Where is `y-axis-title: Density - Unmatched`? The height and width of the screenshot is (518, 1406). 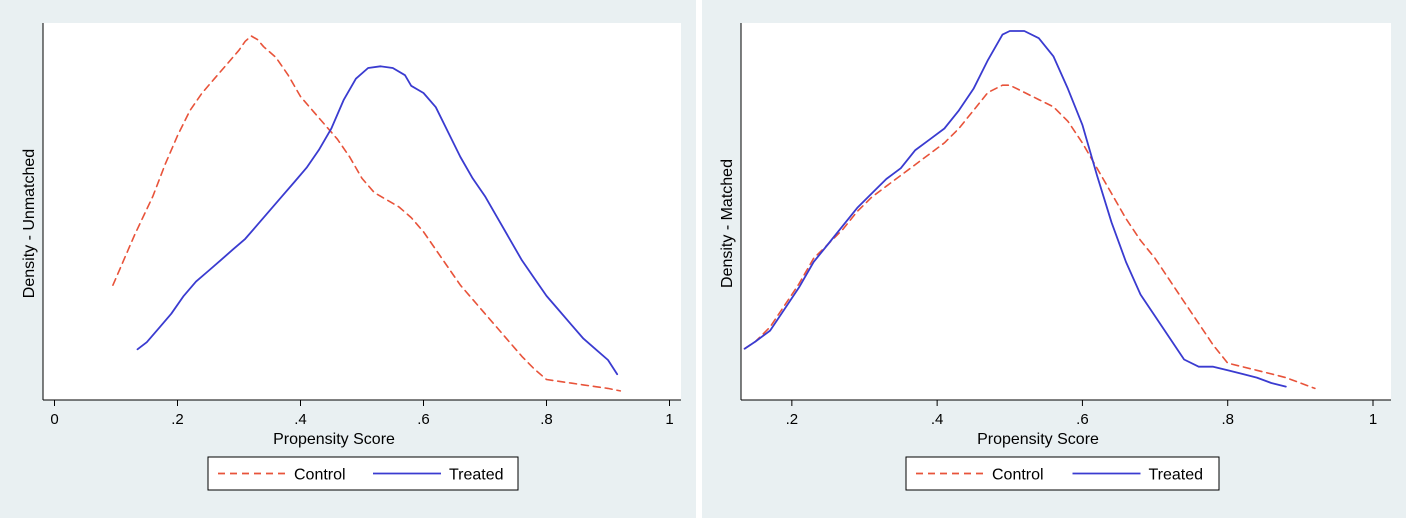 y-axis-title: Density - Unmatched is located at coordinates (29, 223).